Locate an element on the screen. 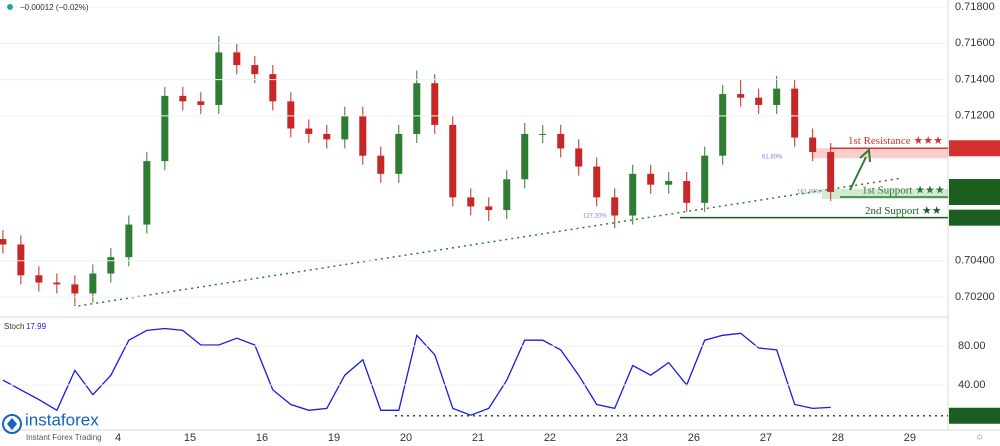 This screenshot has height=446, width=1000. y-tick-label: 80.00 is located at coordinates (972, 346).